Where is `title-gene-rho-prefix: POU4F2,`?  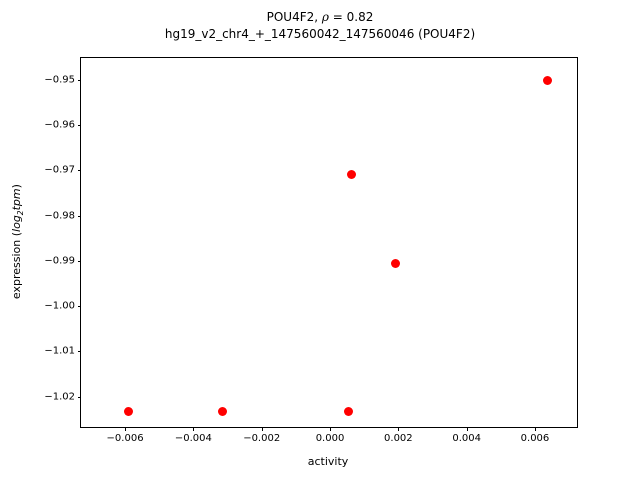 title-gene-rho-prefix: POU4F2, is located at coordinates (294, 17).